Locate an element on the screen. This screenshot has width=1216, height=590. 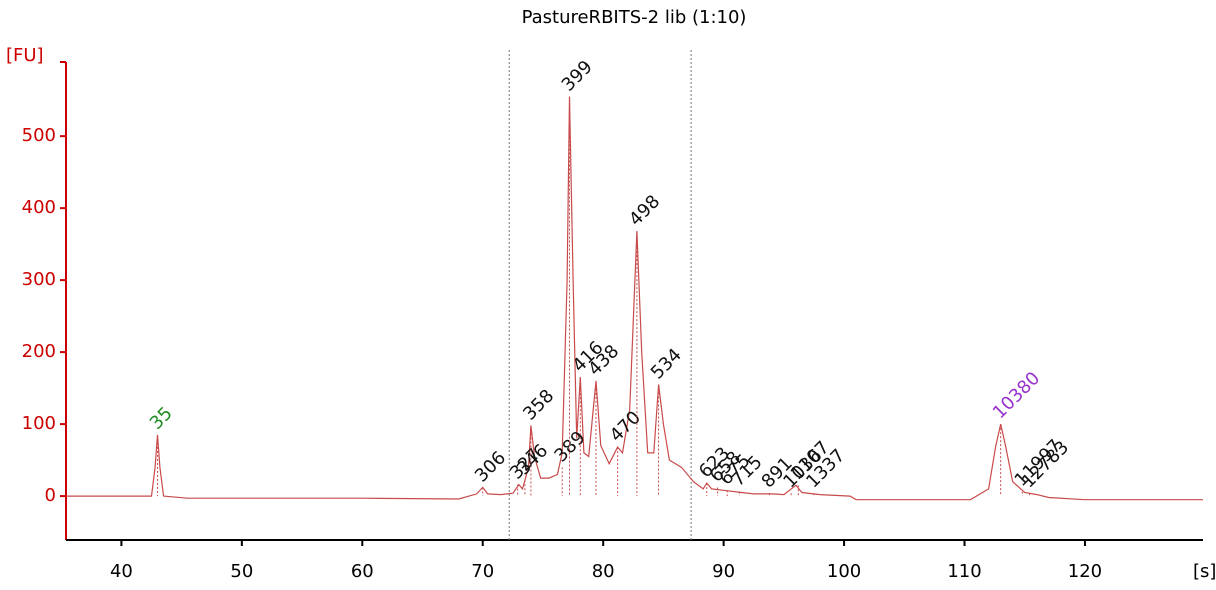
y-tick-label: 500 is located at coordinates (39, 135).